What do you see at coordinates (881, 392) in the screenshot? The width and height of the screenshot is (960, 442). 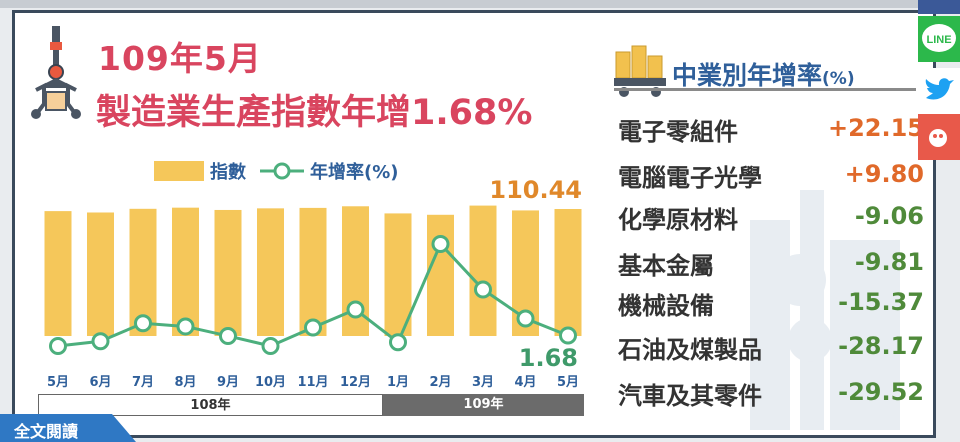 I see `industry-growth-value: -29.52` at bounding box center [881, 392].